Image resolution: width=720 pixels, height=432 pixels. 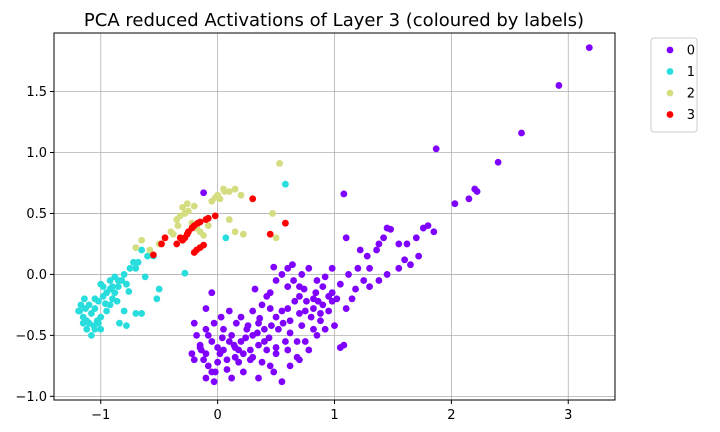 I want to click on legend-label: 1, so click(x=691, y=72).